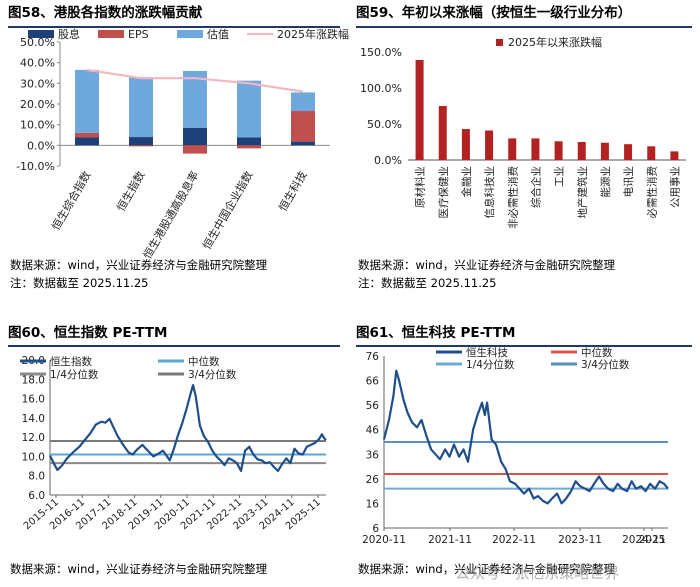 This screenshot has width=700, height=587. I want to click on legend-swatch-EPS, so click(111, 34).